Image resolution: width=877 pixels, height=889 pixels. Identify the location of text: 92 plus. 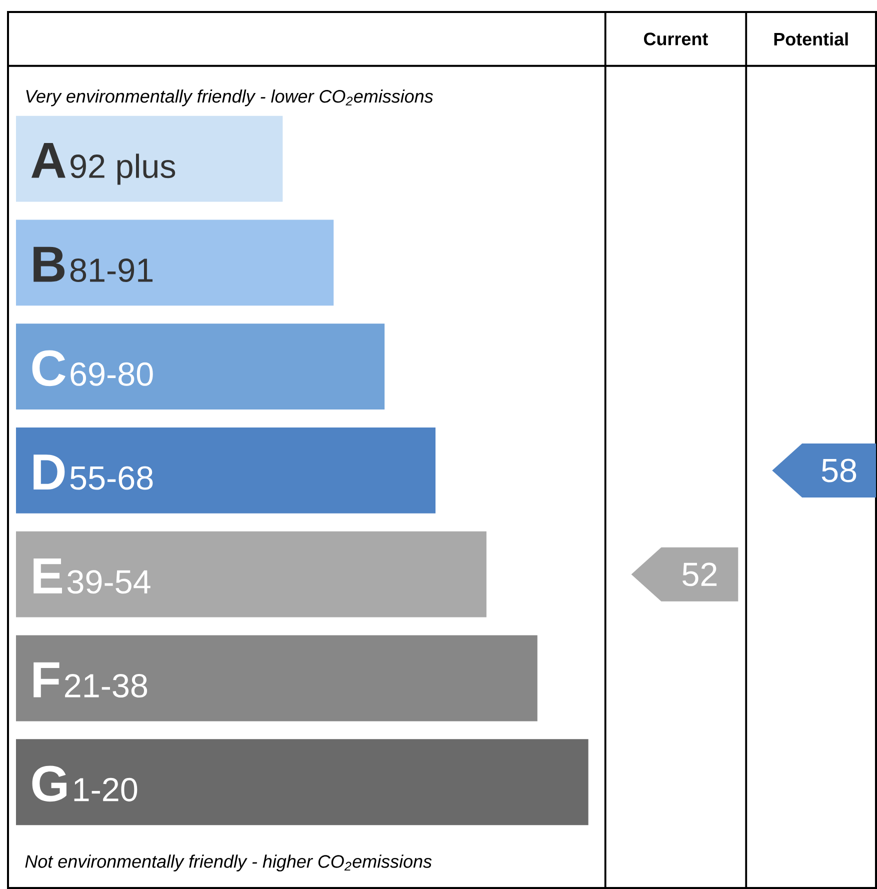
(123, 169).